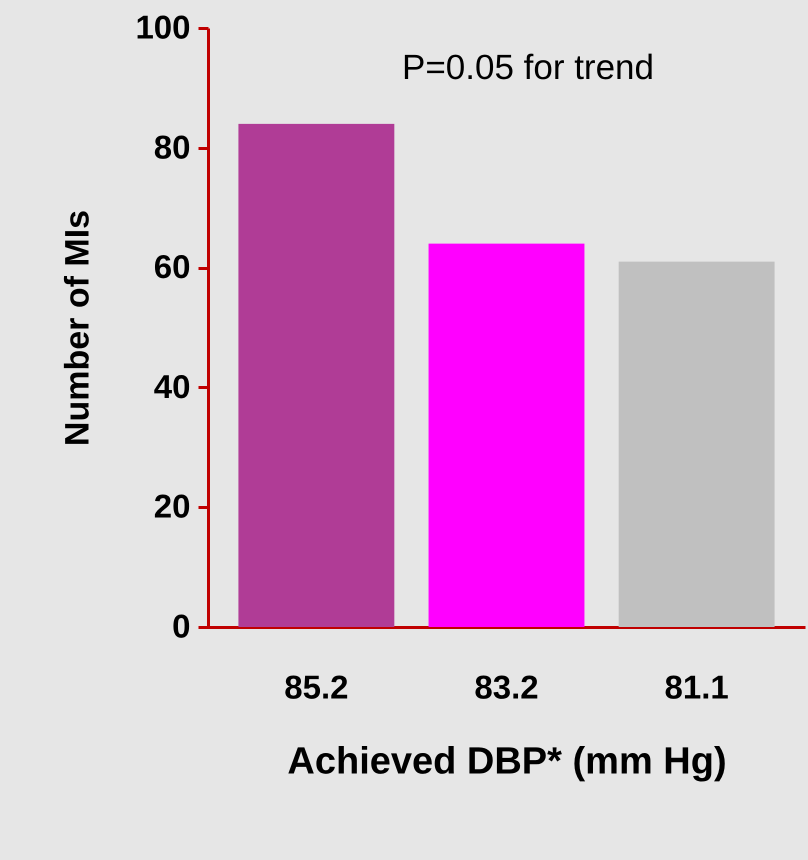 The image size is (808, 860). What do you see at coordinates (696, 687) in the screenshot?
I see `x-tick-label: 81.1` at bounding box center [696, 687].